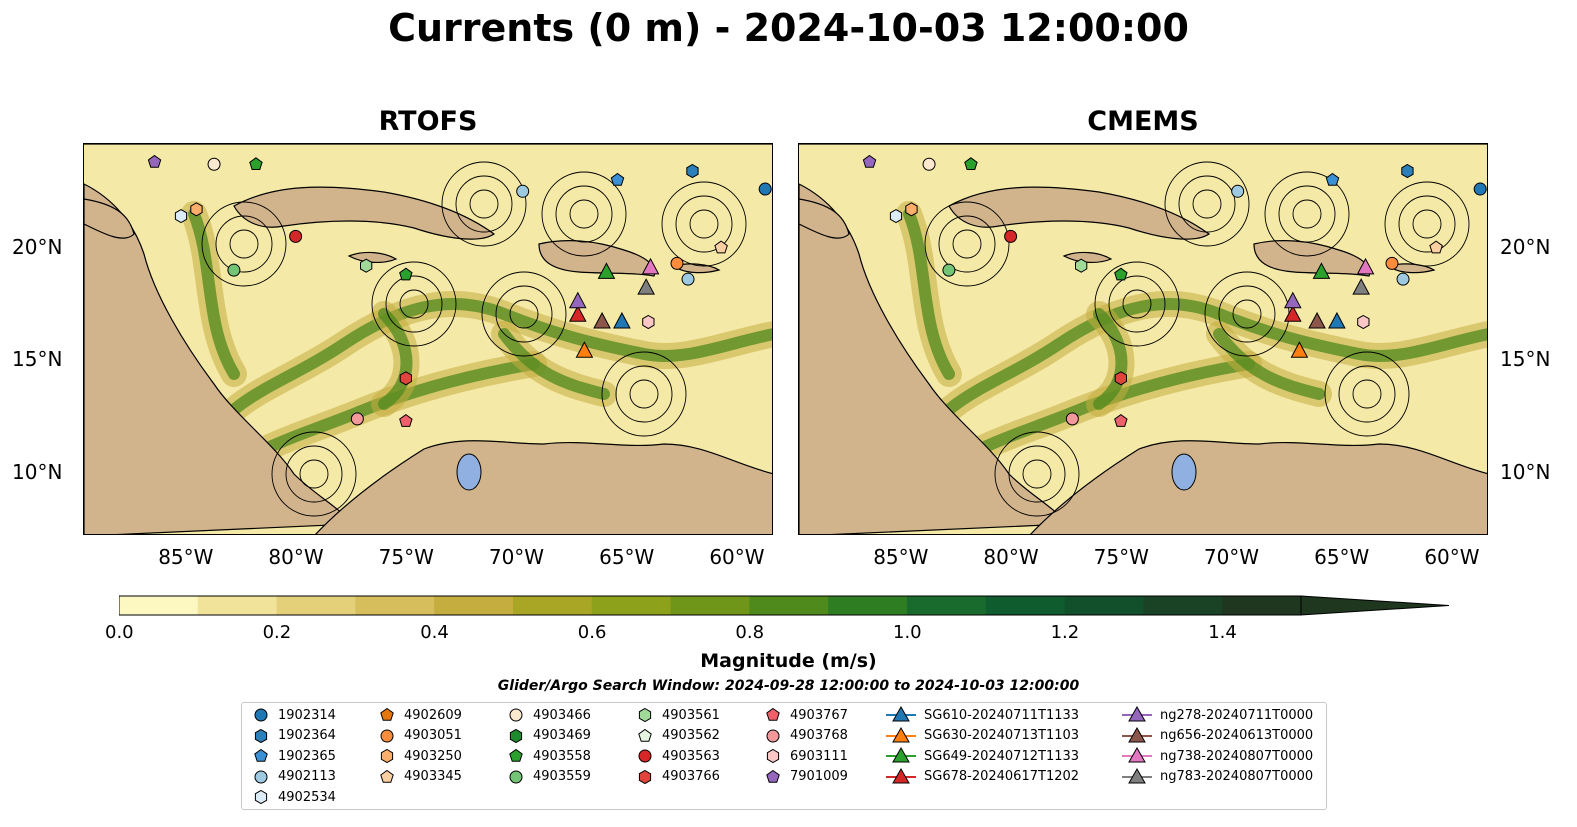 This screenshot has width=1577, height=827. Describe the element at coordinates (420, 715) in the screenshot. I see `legend-entry: 4902609` at that location.